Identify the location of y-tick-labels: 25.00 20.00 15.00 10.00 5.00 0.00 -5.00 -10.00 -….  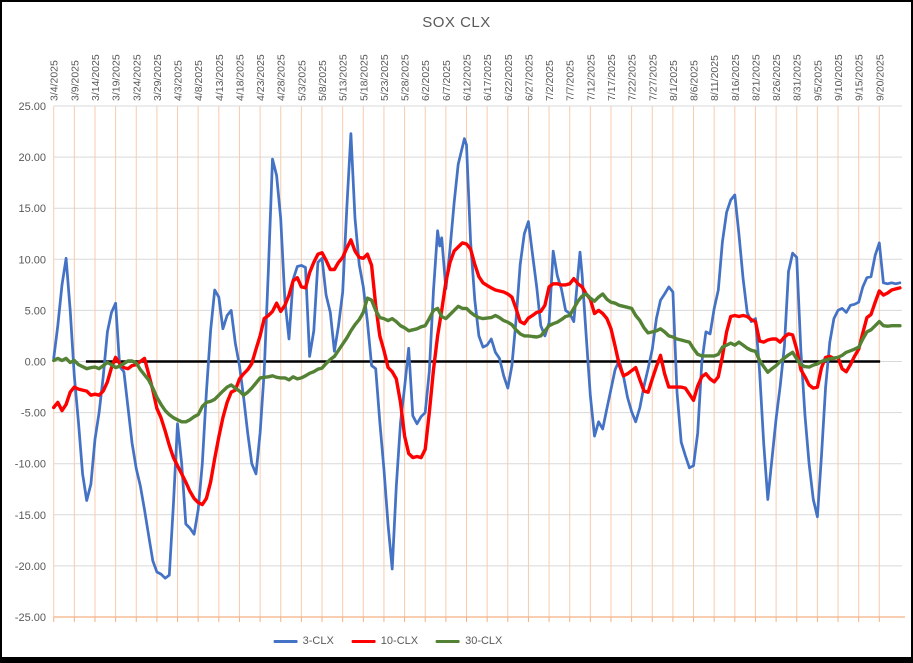
(30, 362).